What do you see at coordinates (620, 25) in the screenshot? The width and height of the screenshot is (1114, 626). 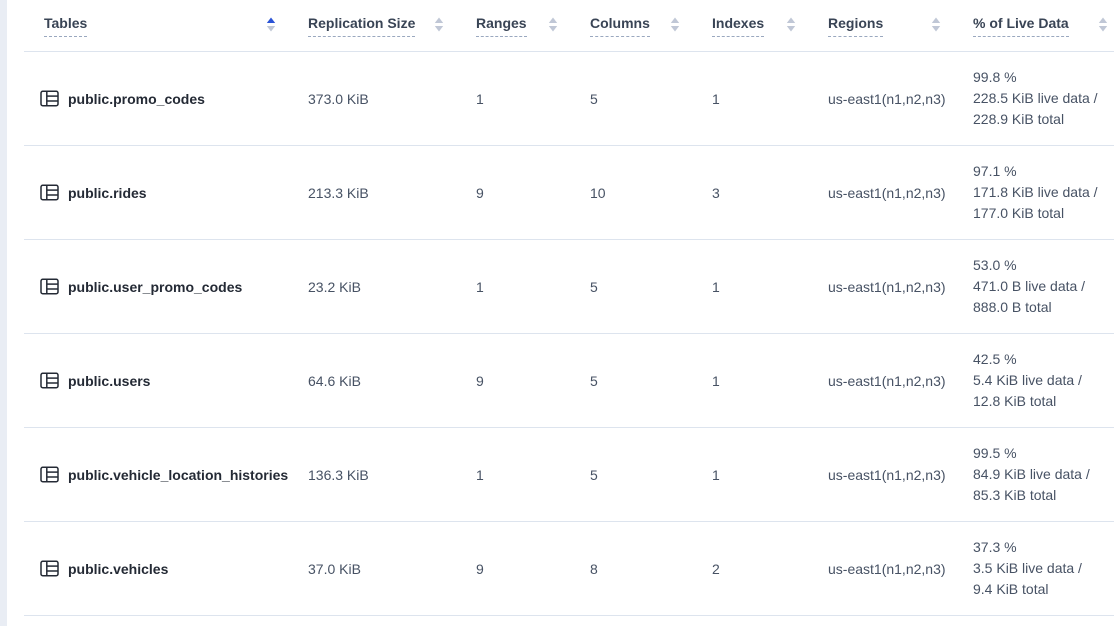 I see `column-header-label: Columns` at bounding box center [620, 25].